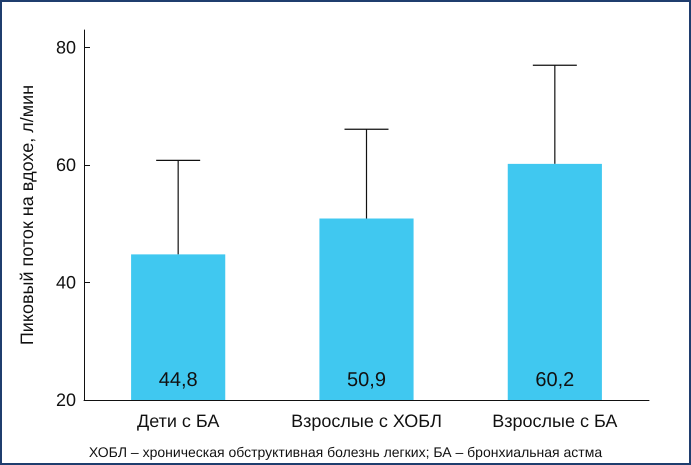 This screenshot has height=465, width=691. Describe the element at coordinates (366, 380) in the screenshot. I see `data-label: 50,9` at that location.